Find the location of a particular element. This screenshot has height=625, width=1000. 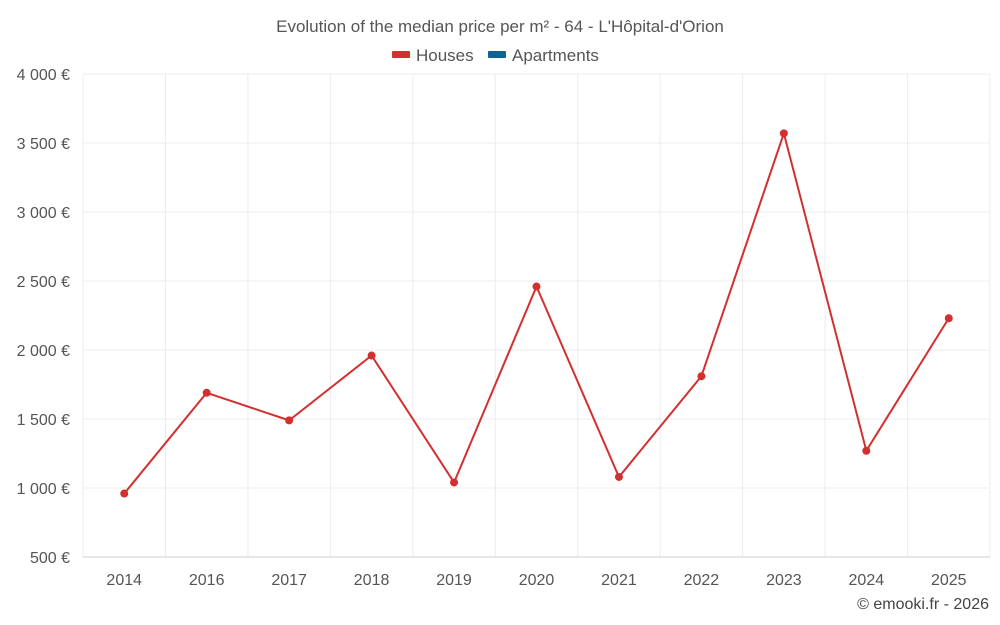

x-tick-label: 2023 is located at coordinates (784, 580).